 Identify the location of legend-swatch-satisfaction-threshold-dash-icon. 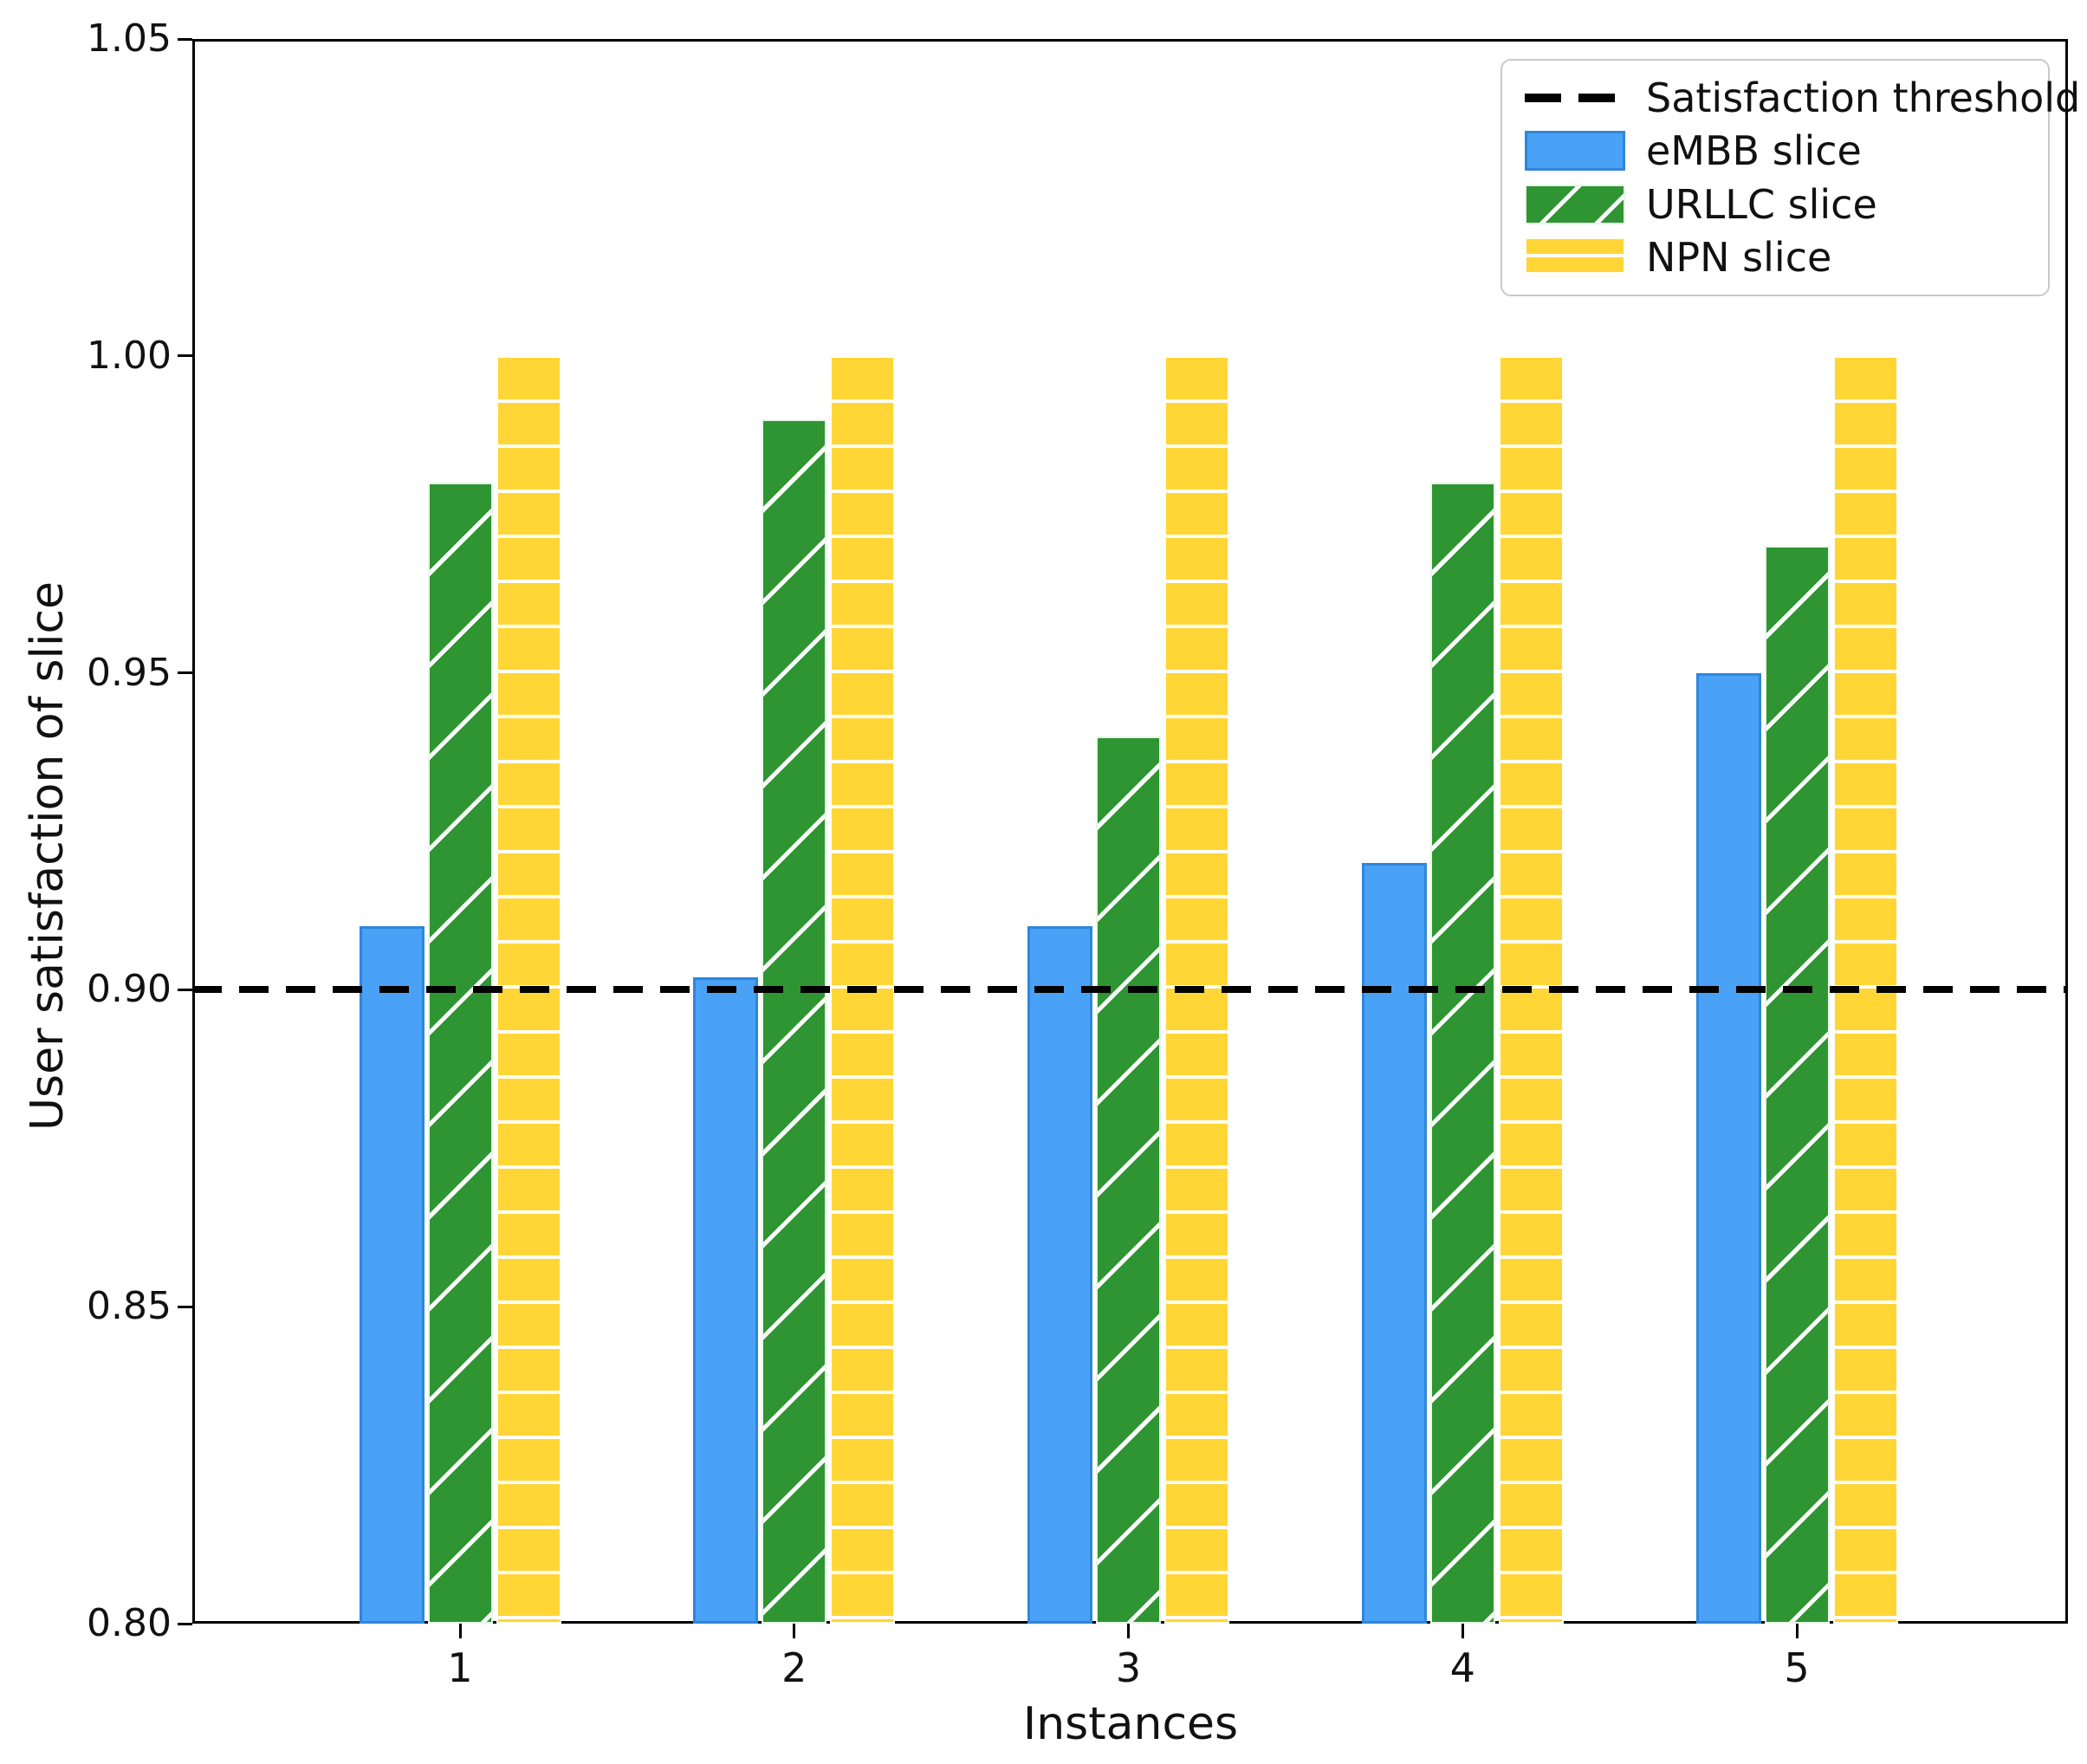
(1575, 98).